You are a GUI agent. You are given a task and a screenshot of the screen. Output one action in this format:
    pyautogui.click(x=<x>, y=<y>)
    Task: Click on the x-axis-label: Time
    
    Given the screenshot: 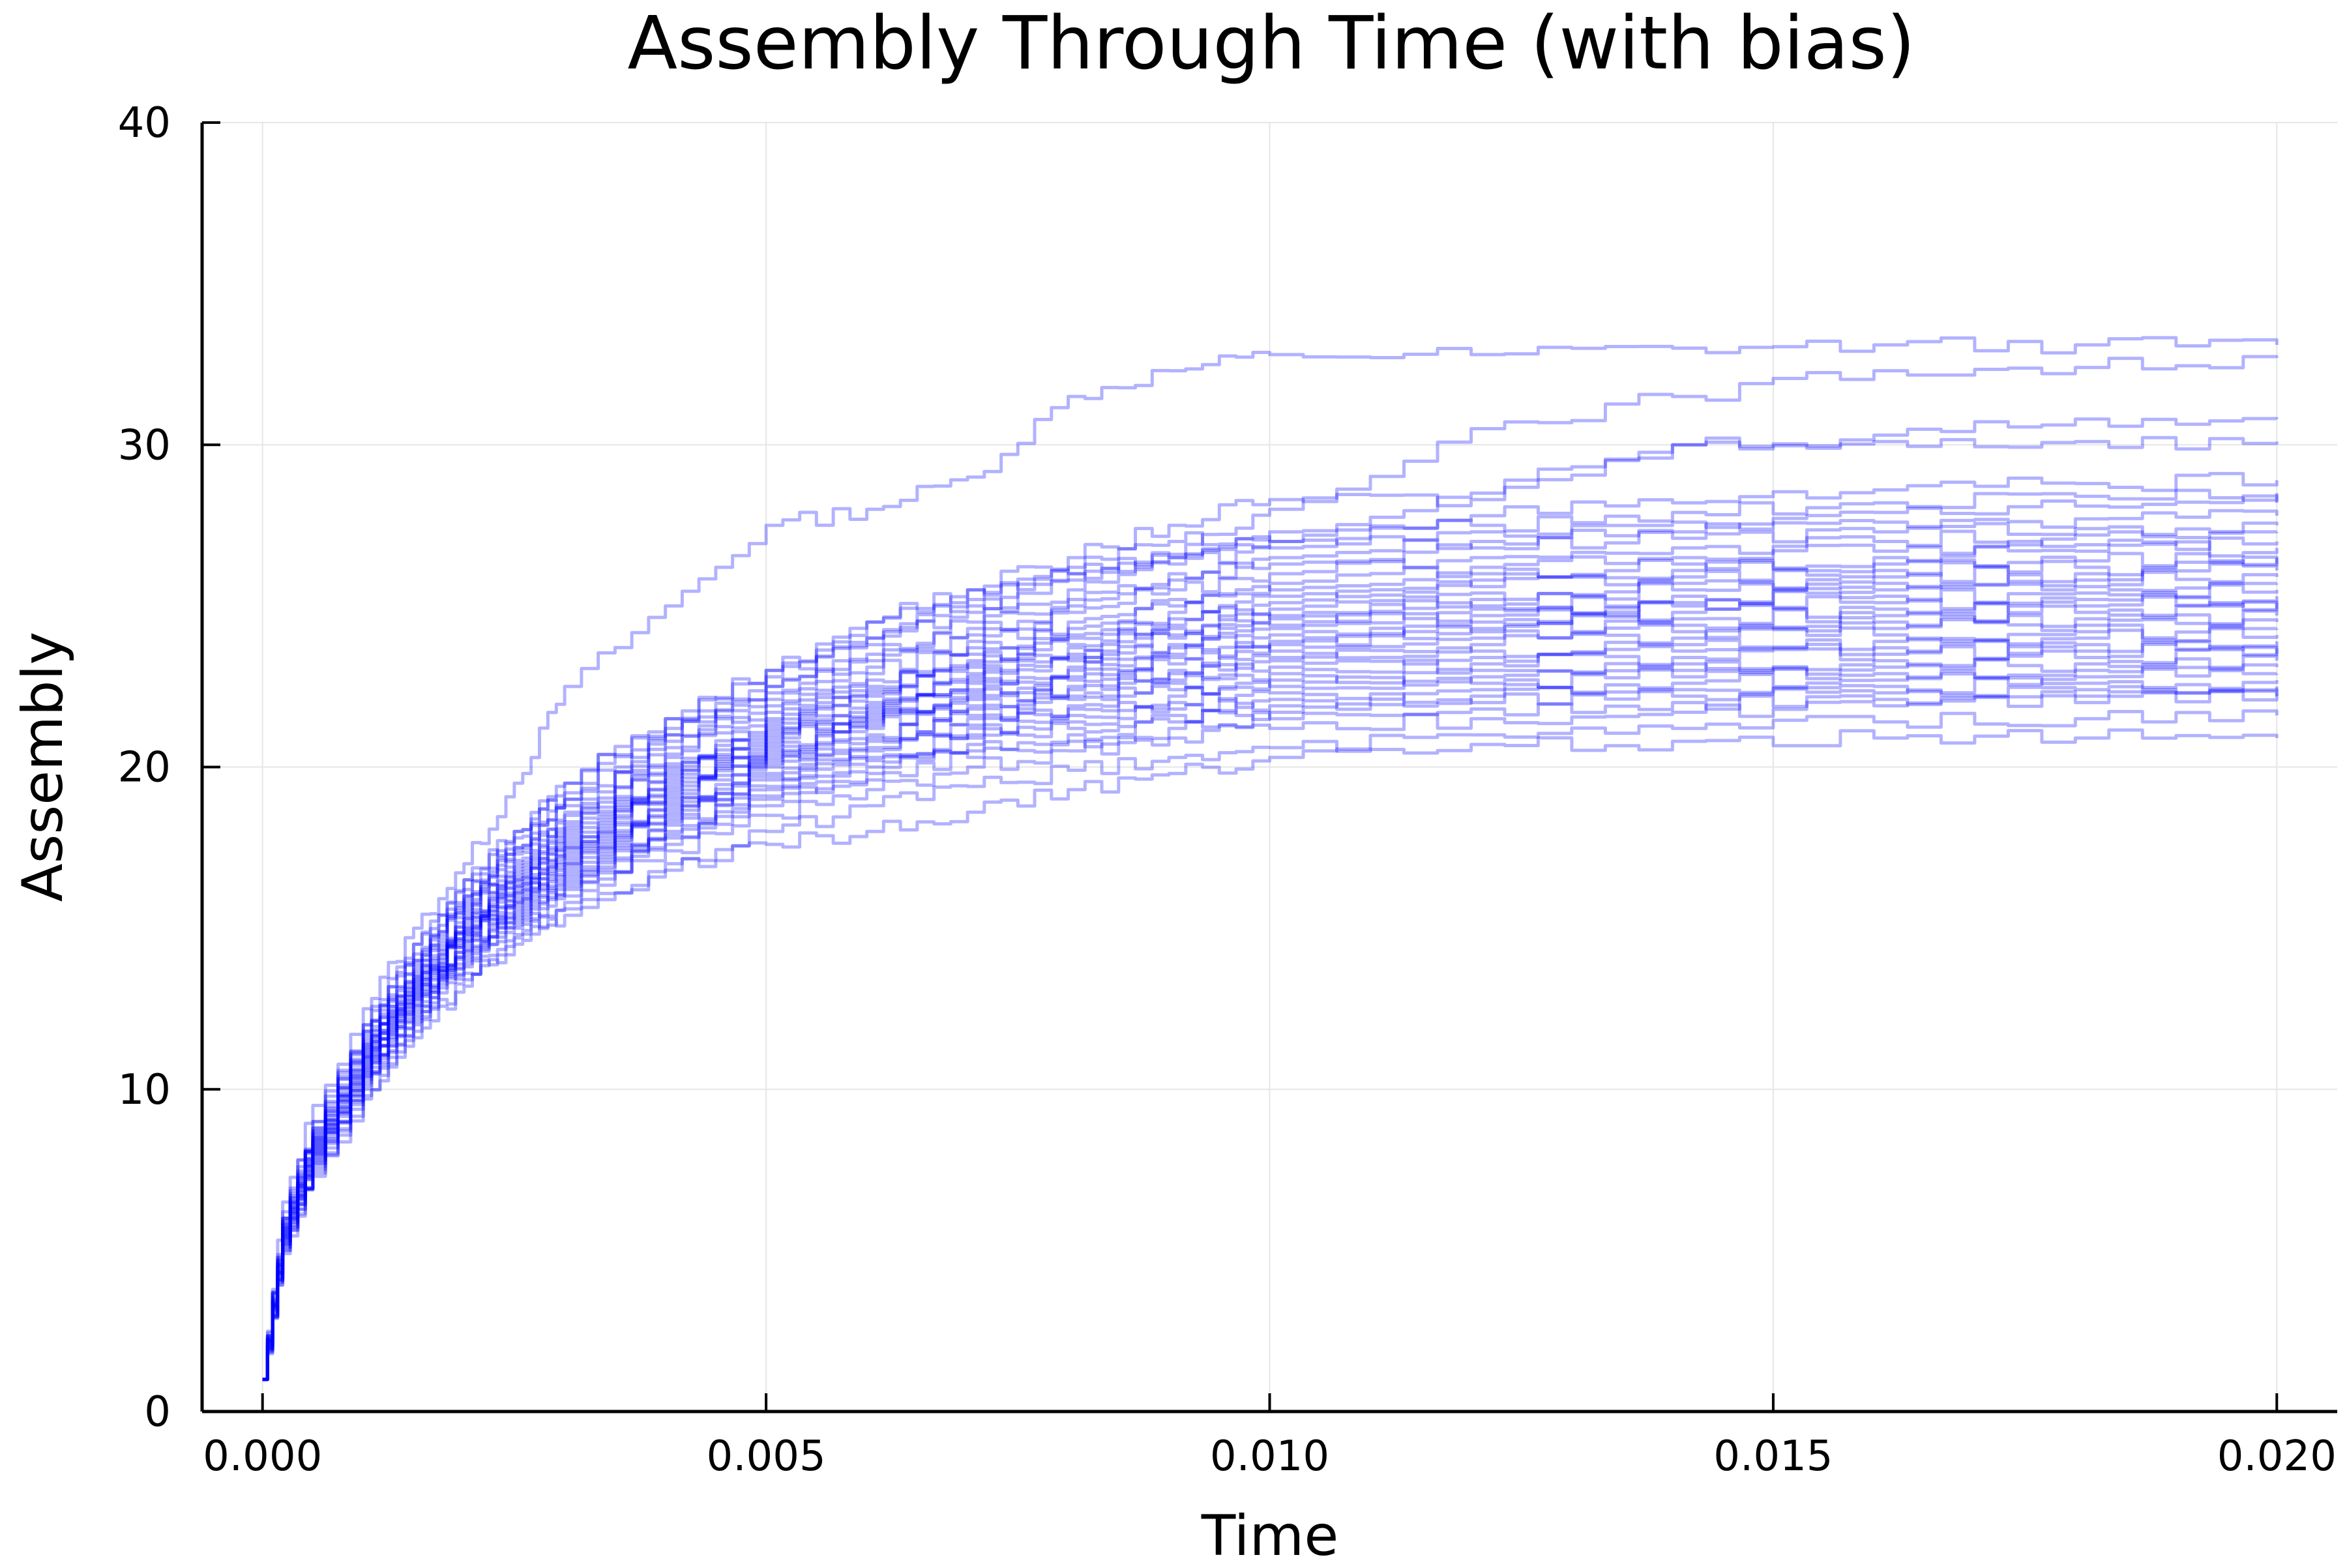 What is the action you would take?
    pyautogui.click(x=1269, y=1534)
    